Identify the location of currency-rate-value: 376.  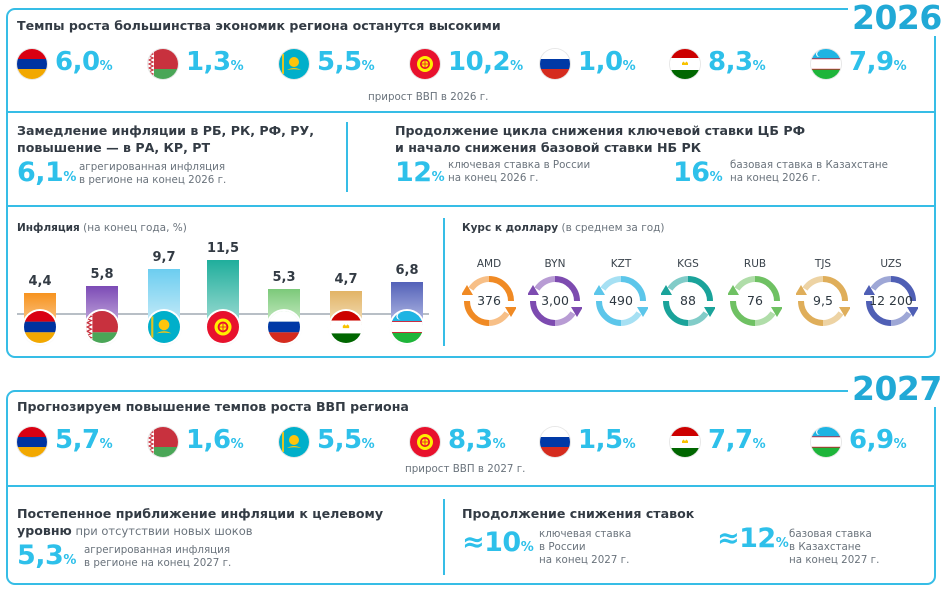
(489, 300).